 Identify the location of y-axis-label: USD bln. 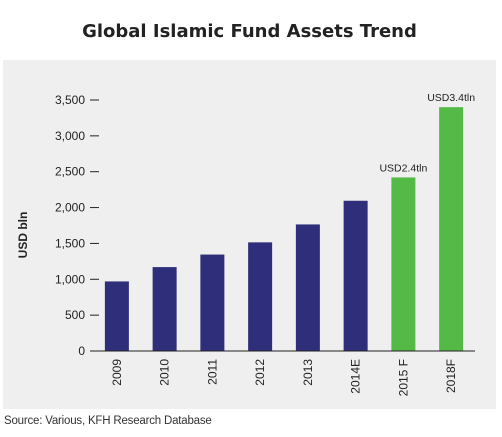
(23, 235).